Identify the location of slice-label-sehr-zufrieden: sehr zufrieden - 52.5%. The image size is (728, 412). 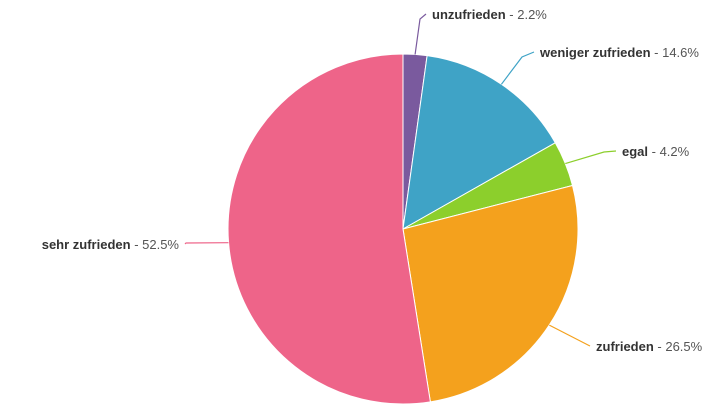
(111, 244).